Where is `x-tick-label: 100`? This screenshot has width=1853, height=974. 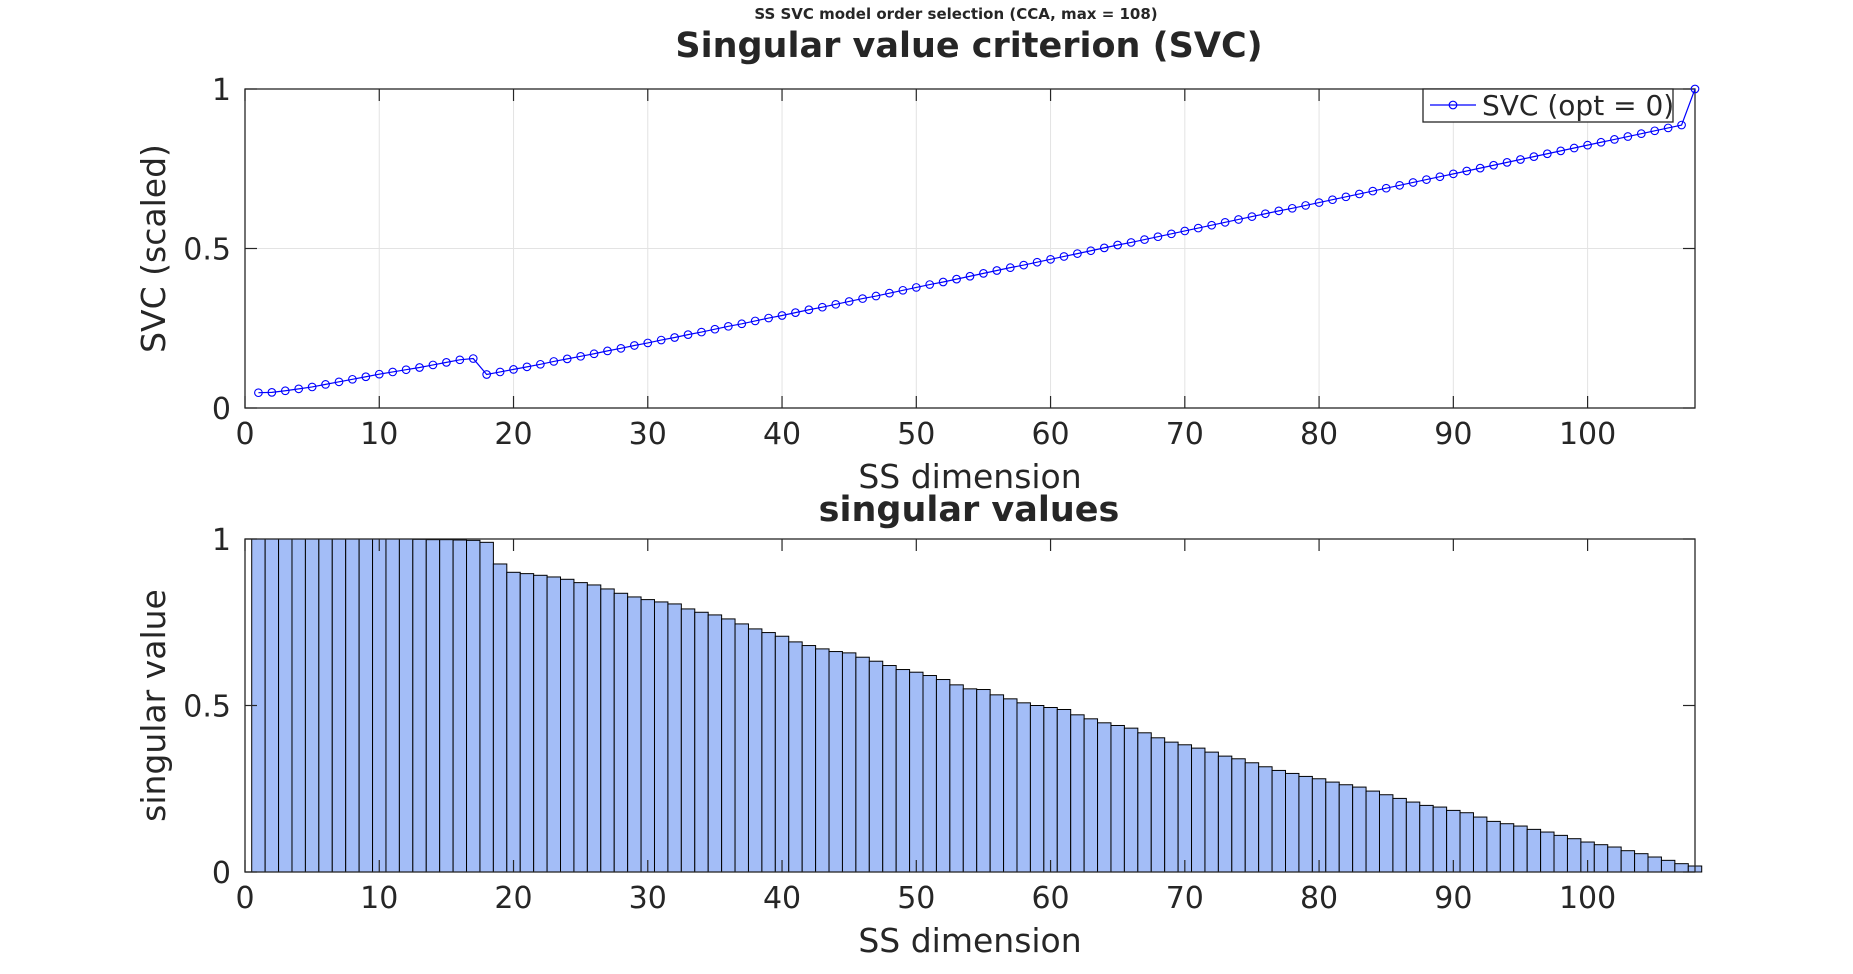 x-tick-label: 100 is located at coordinates (1587, 898).